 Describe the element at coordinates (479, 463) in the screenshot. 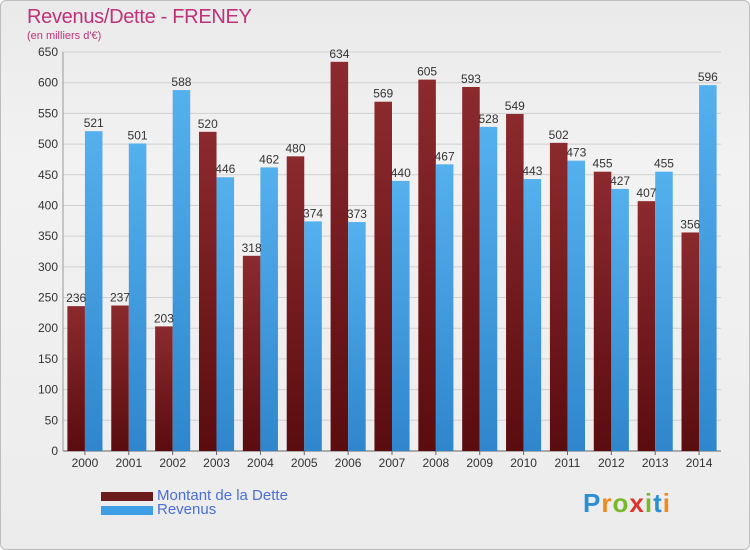

I see `x-tick-label: 2009` at that location.